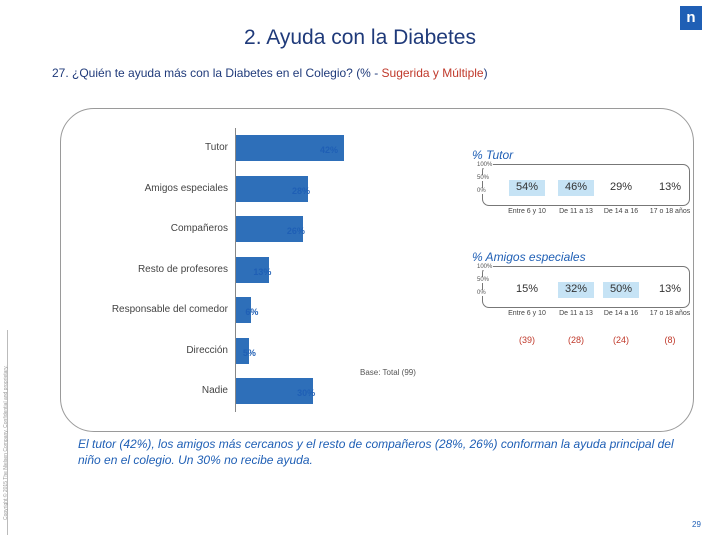 The width and height of the screenshot is (720, 540). What do you see at coordinates (621, 187) in the screenshot?
I see `inset-value-label: 29%` at bounding box center [621, 187].